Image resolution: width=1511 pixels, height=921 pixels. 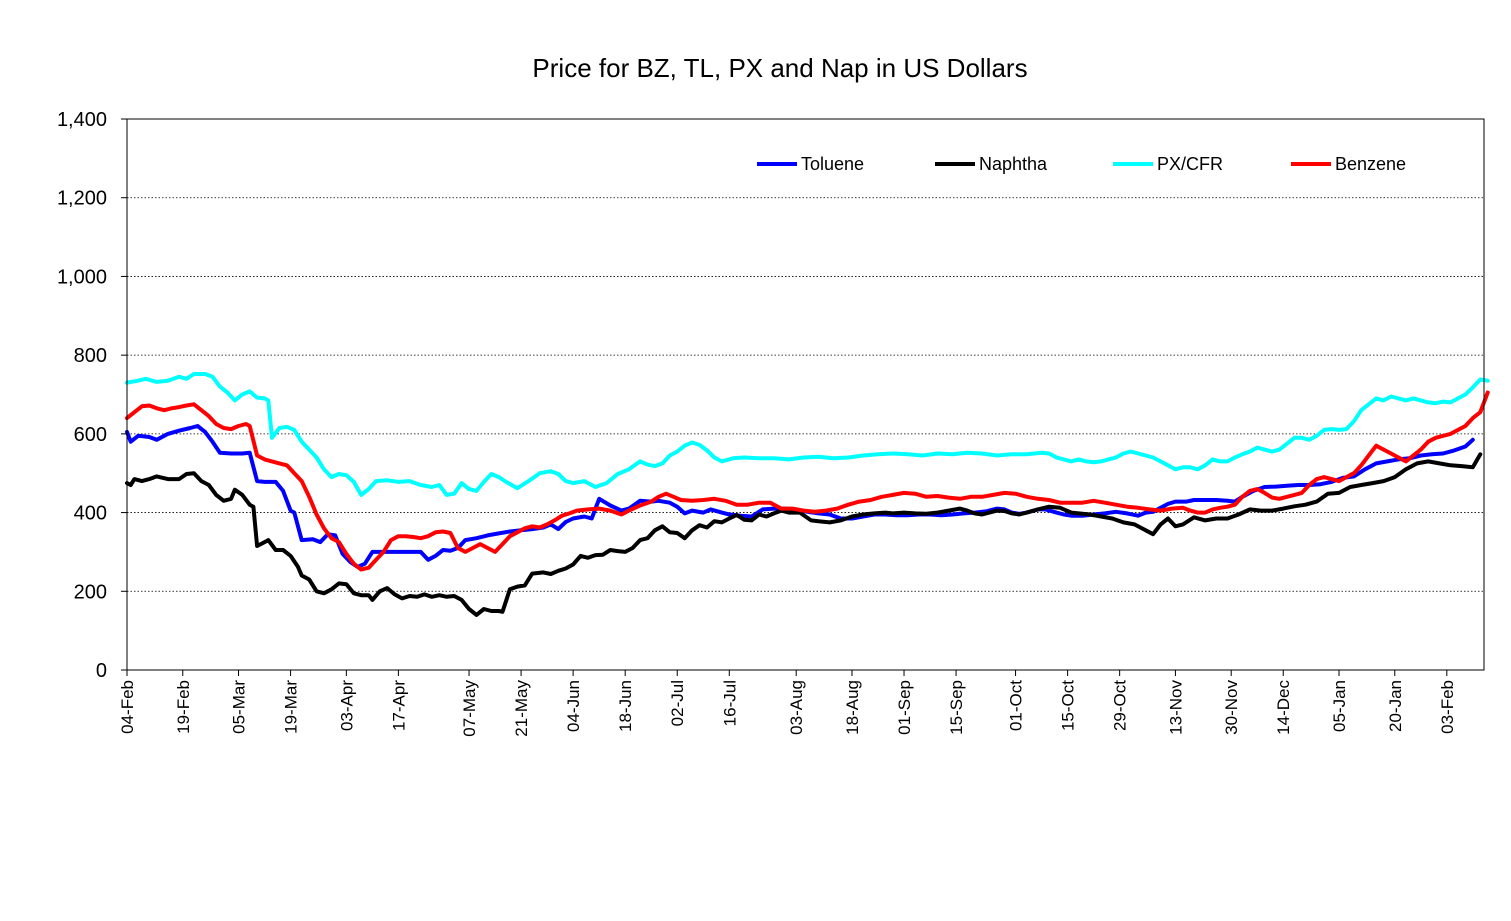 I want to click on x-tick-label: 16-Jul, so click(x=729, y=703).